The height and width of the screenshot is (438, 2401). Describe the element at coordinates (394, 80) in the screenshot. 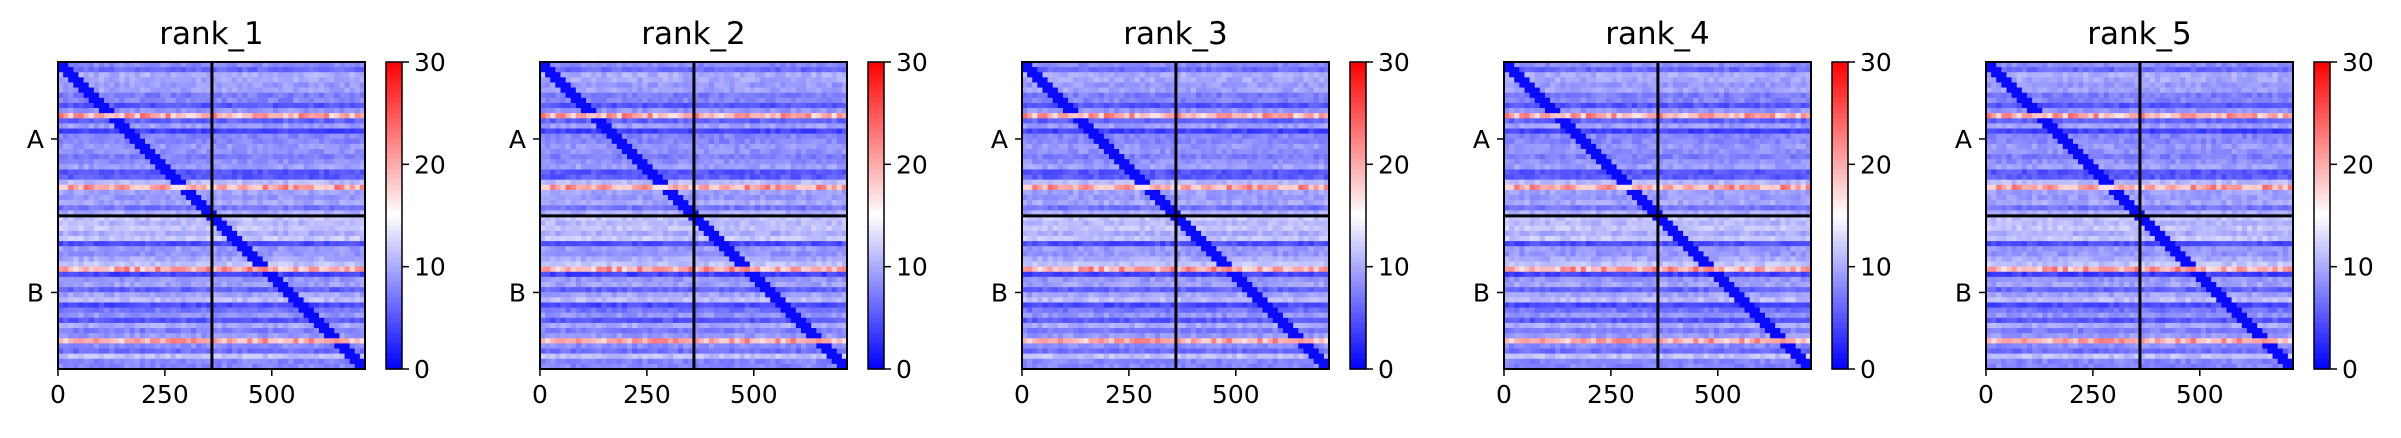

I see `colorbar-segment` at that location.